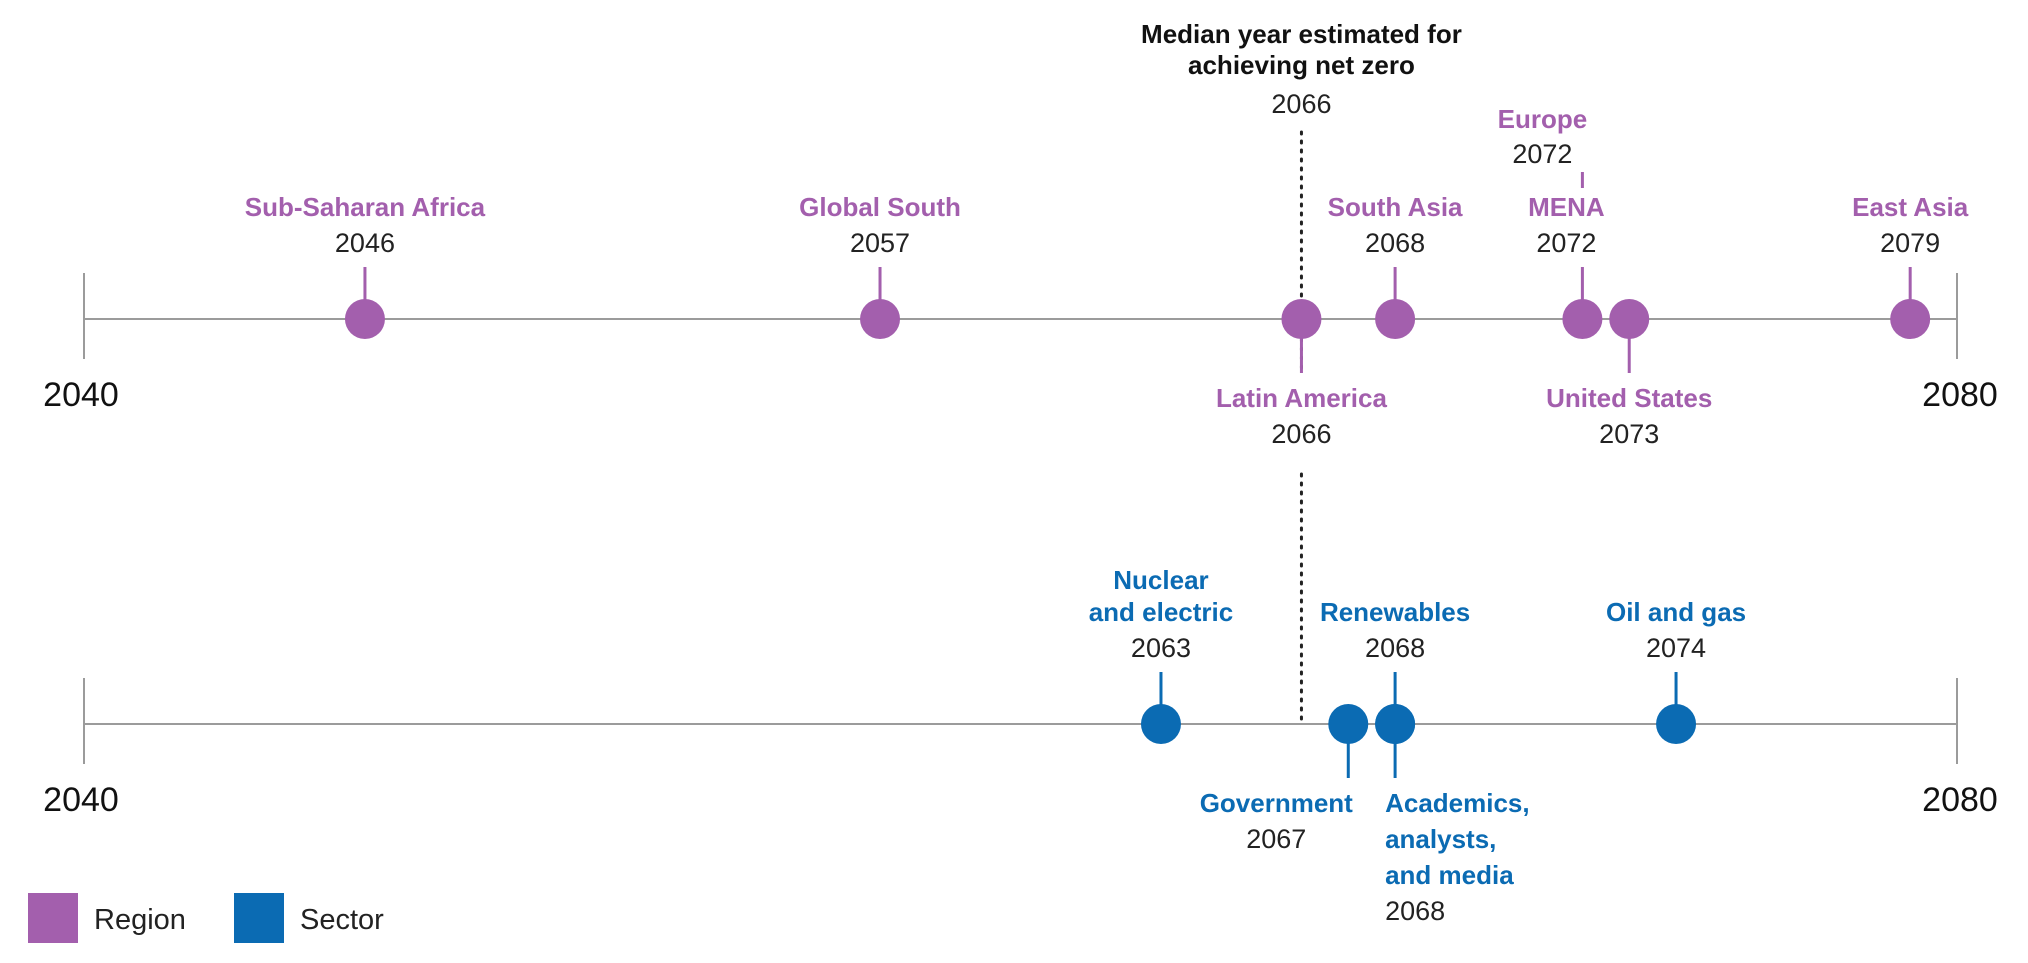 The width and height of the screenshot is (2028, 963). I want to click on median-label-line-2: achieving net zero, so click(1301, 65).